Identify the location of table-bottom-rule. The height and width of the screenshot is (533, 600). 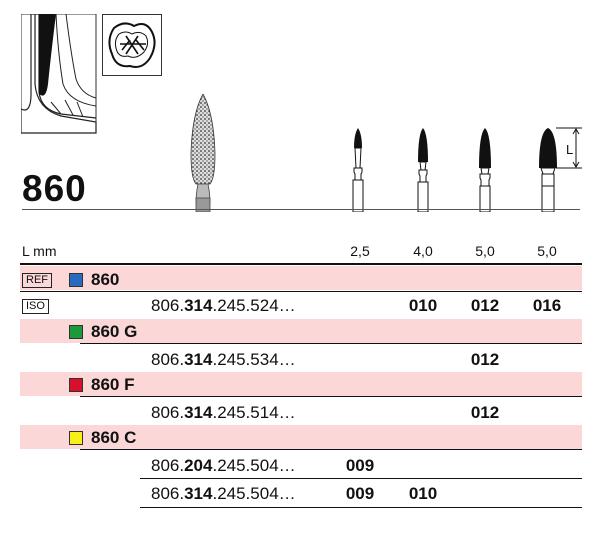
(361, 507).